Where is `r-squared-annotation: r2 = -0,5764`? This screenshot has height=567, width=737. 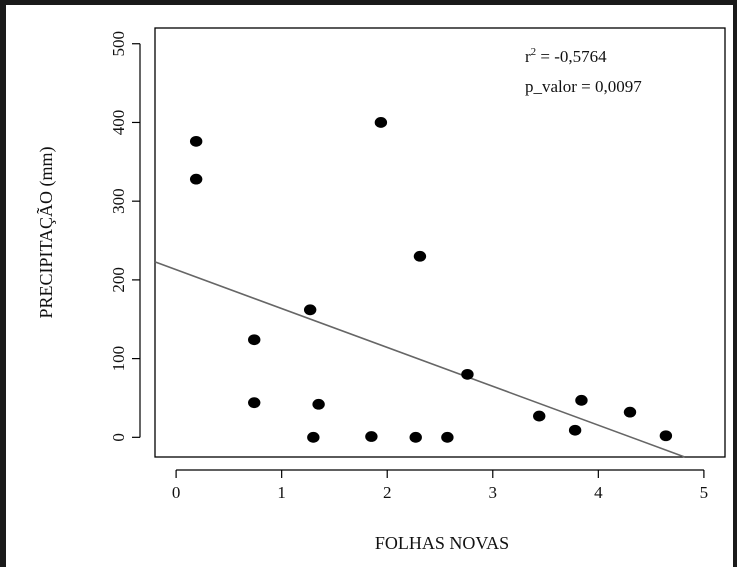
r-squared-annotation: r2 = -0,5764 is located at coordinates (566, 56).